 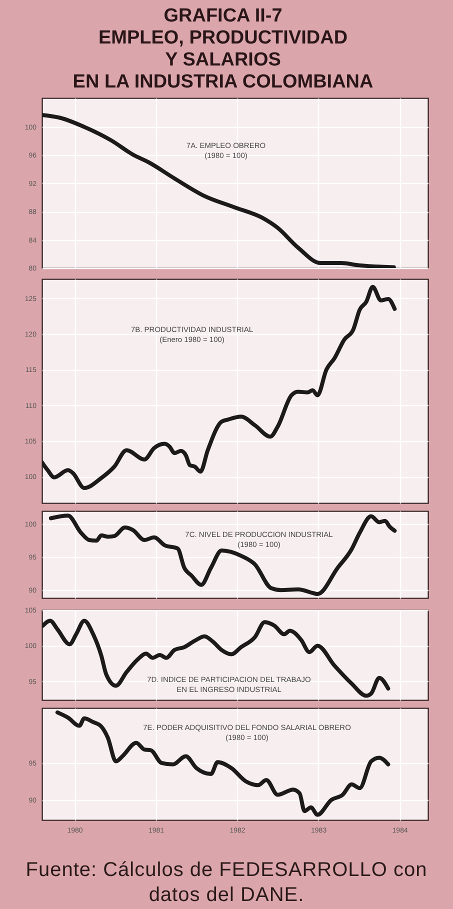 What do you see at coordinates (226, 883) in the screenshot?
I see `source-note: Fuente: Cálculos de FEDESARROLLO con datos del DANE.` at bounding box center [226, 883].